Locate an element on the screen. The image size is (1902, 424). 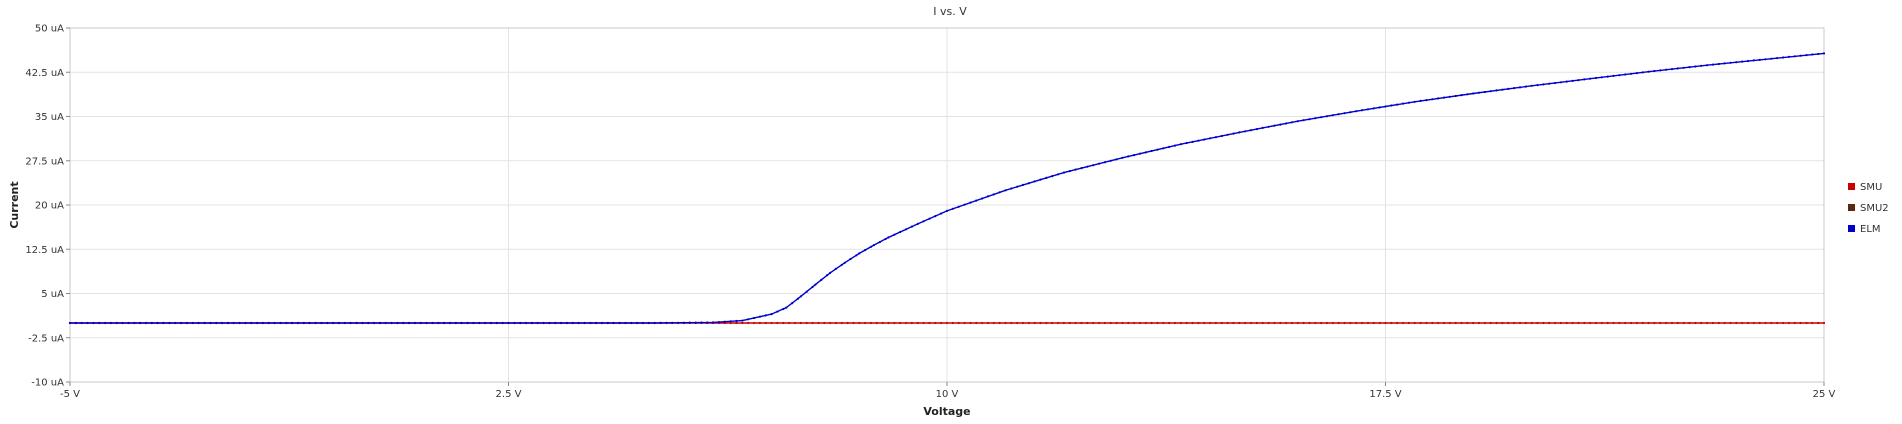
y-tick-label: 20 uA is located at coordinates (49, 206).